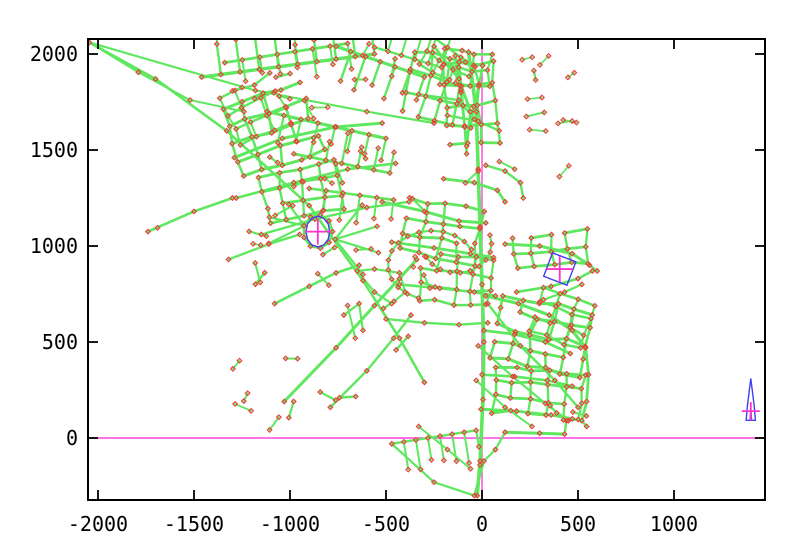 The image size is (800, 544). What do you see at coordinates (53, 150) in the screenshot?
I see `y-tick-label: 1500` at bounding box center [53, 150].